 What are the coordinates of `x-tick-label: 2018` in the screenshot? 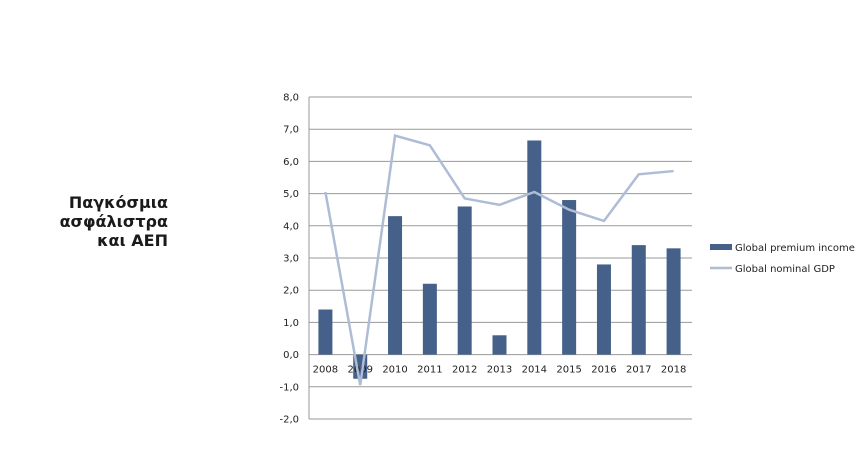 It's located at (673, 370).